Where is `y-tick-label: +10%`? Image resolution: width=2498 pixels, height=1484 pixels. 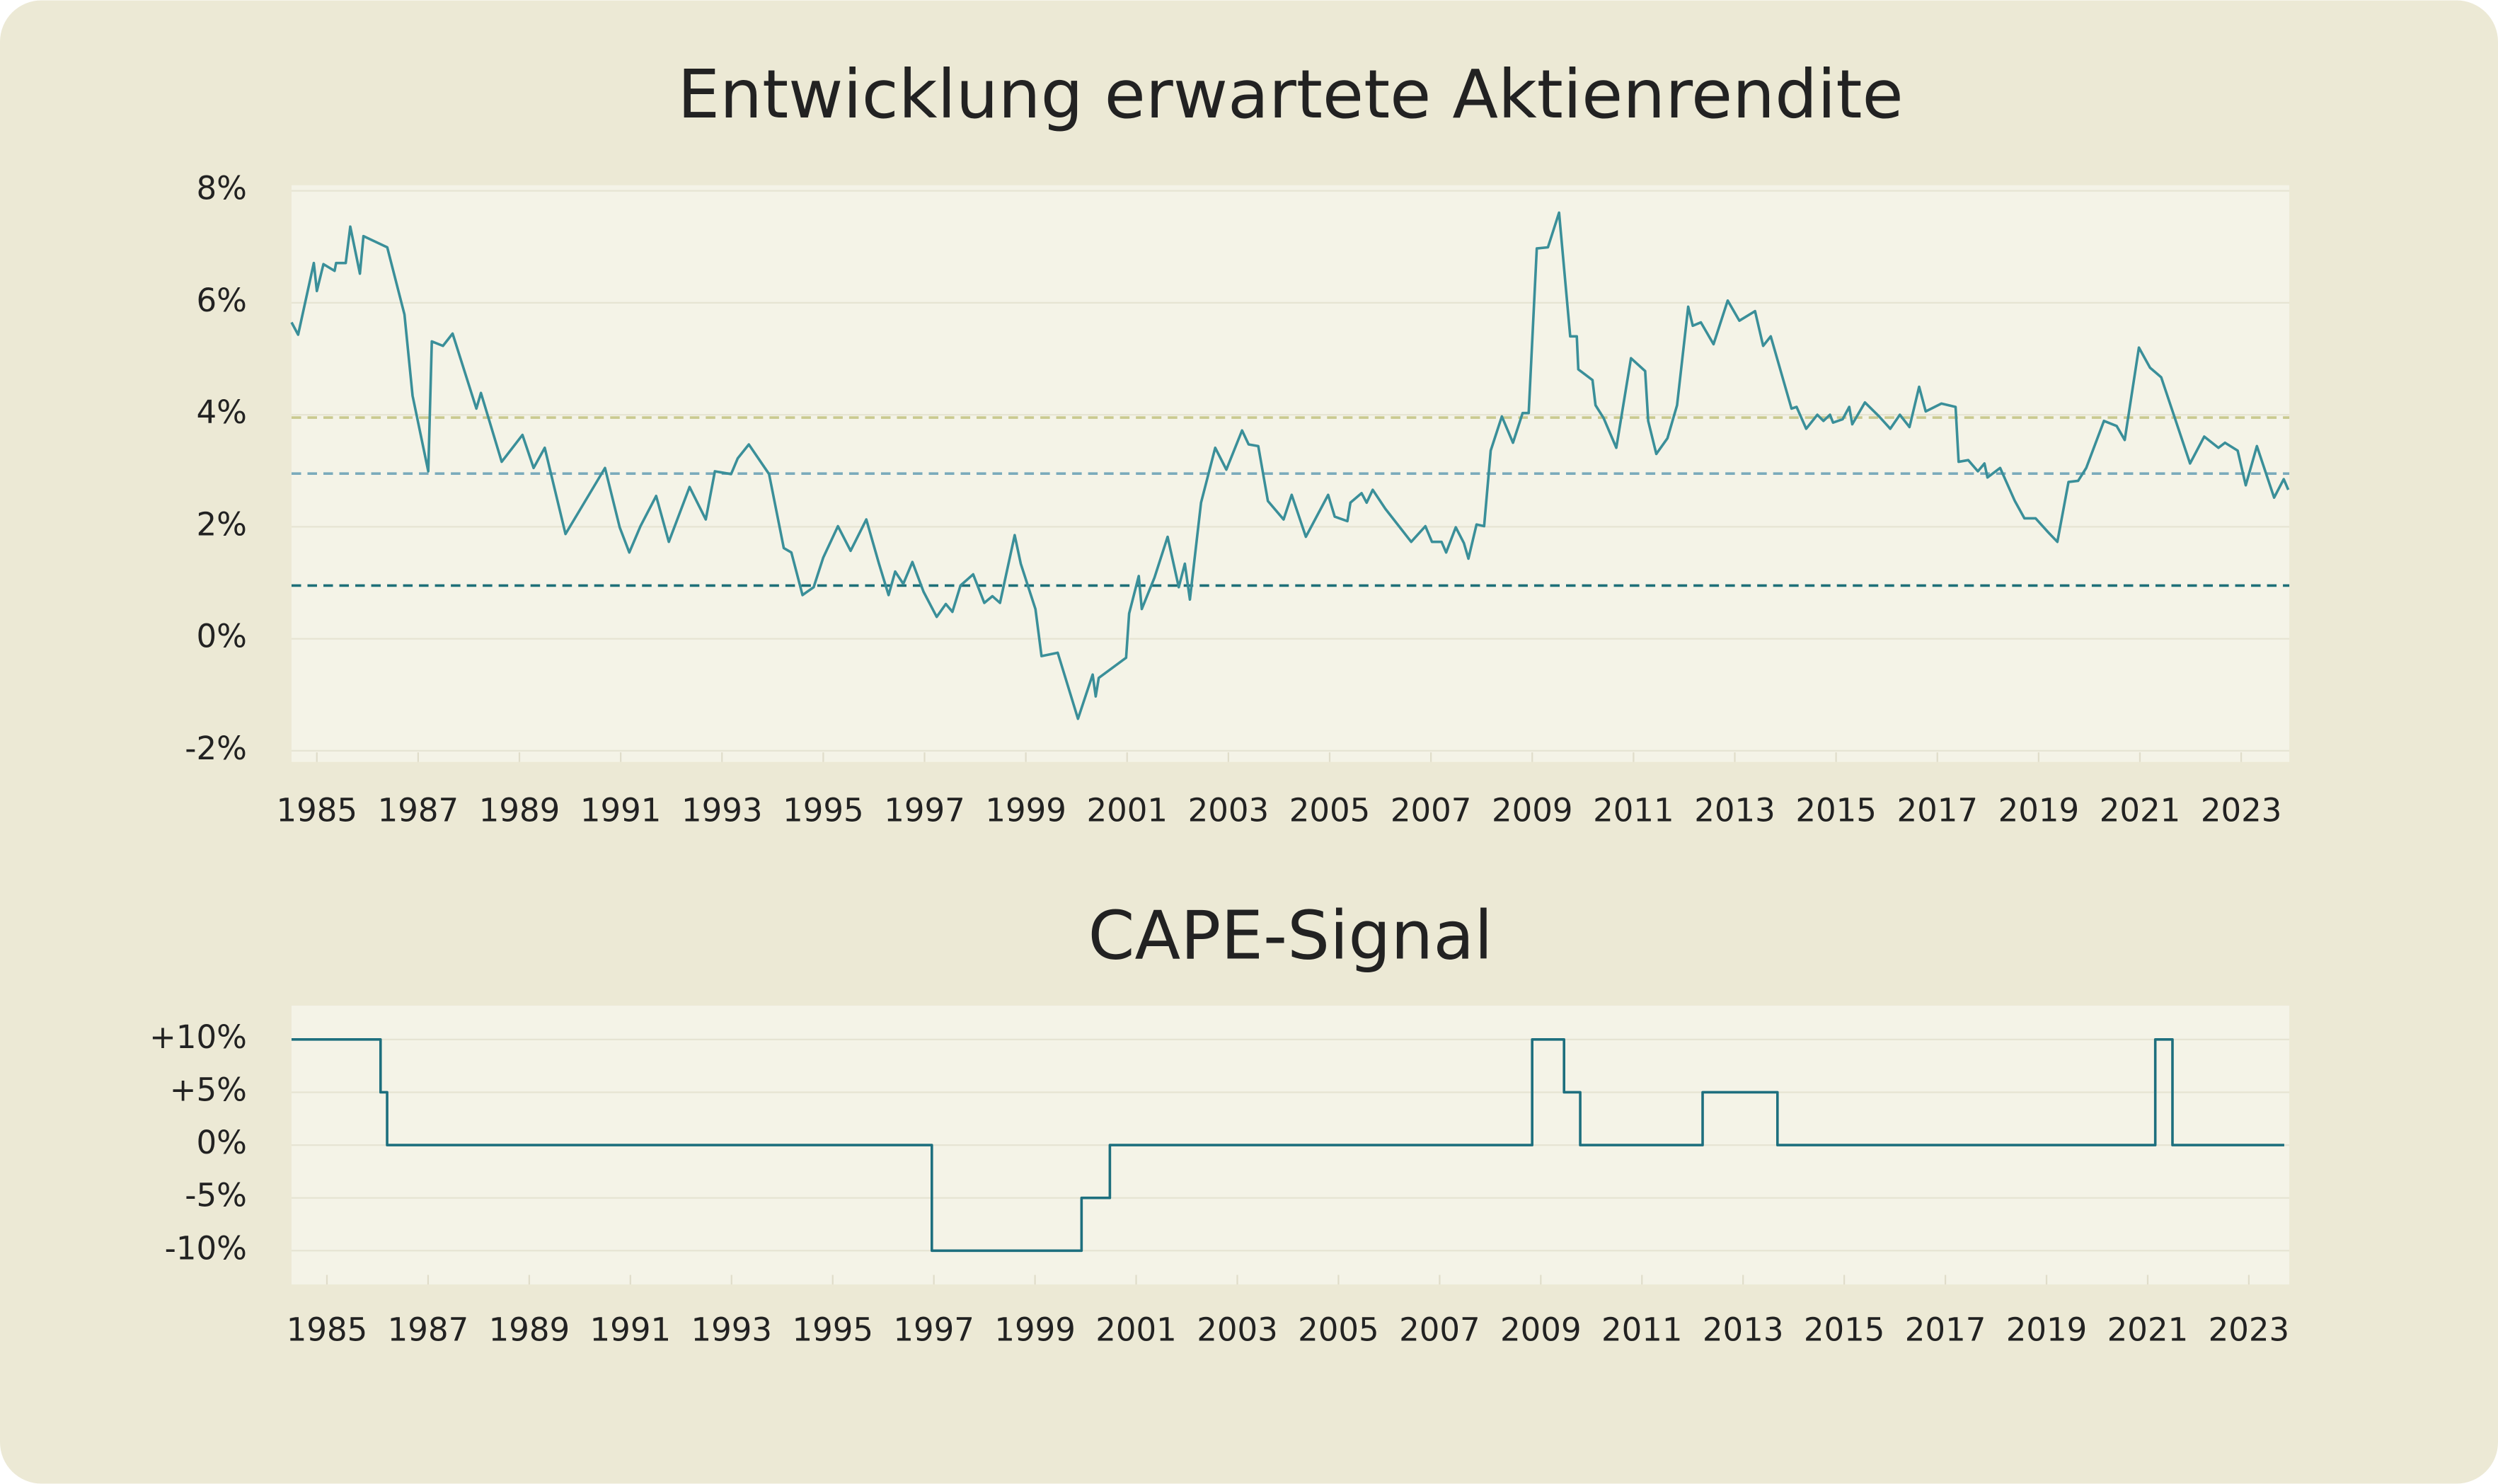 y-tick-label: +10% is located at coordinates (198, 1037).